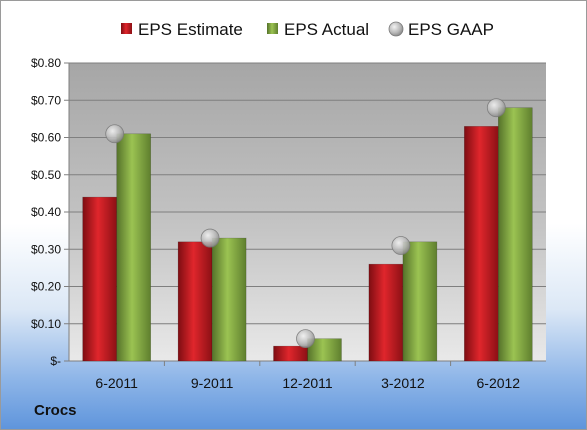 This screenshot has width=587, height=430. I want to click on x-tick-label: 12-2011, so click(307, 383).